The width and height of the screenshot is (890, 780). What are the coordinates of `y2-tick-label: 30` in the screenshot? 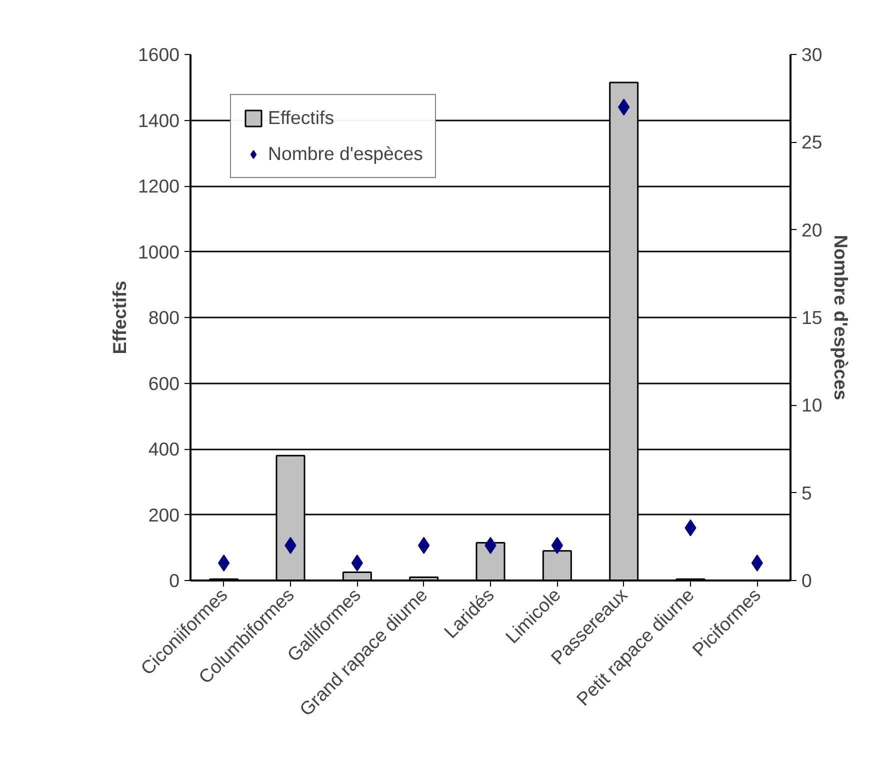 It's located at (812, 54).